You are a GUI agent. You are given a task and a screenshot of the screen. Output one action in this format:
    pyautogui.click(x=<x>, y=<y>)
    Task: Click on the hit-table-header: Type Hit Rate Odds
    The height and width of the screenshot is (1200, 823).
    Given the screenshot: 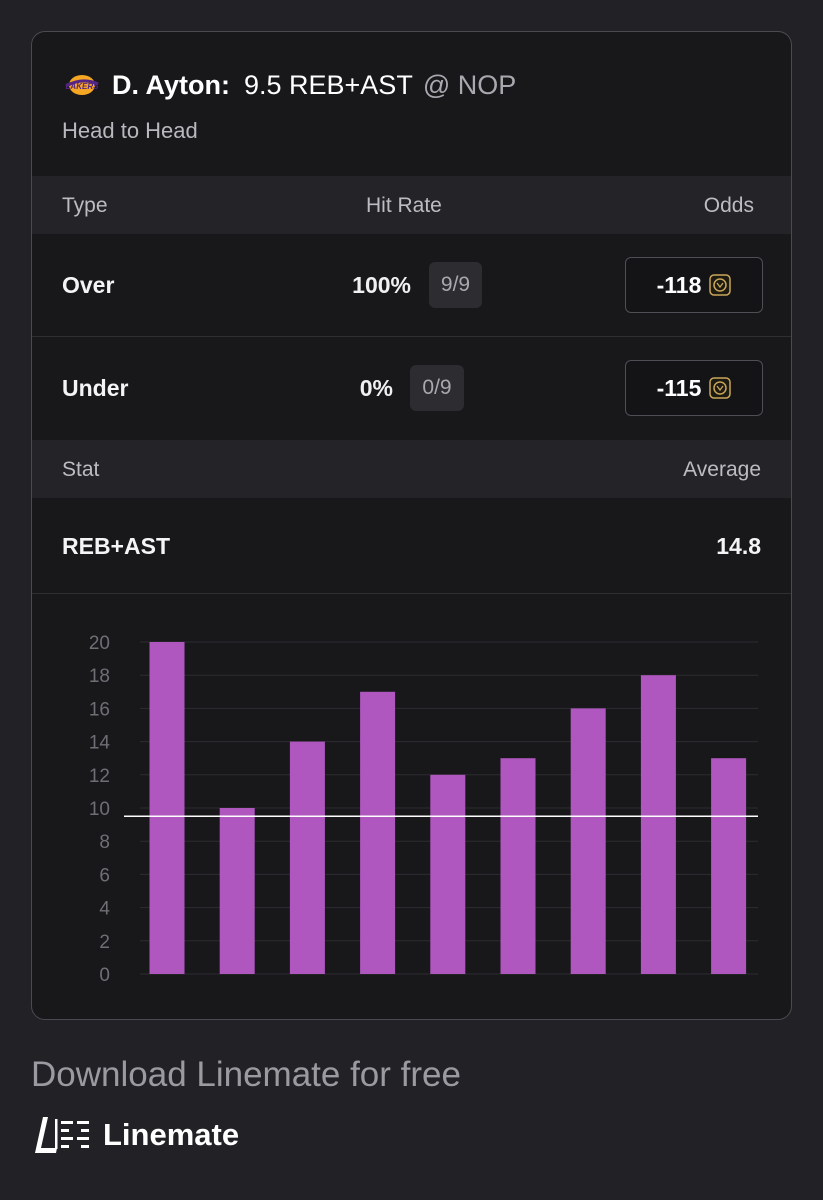 What is the action you would take?
    pyautogui.click(x=411, y=205)
    